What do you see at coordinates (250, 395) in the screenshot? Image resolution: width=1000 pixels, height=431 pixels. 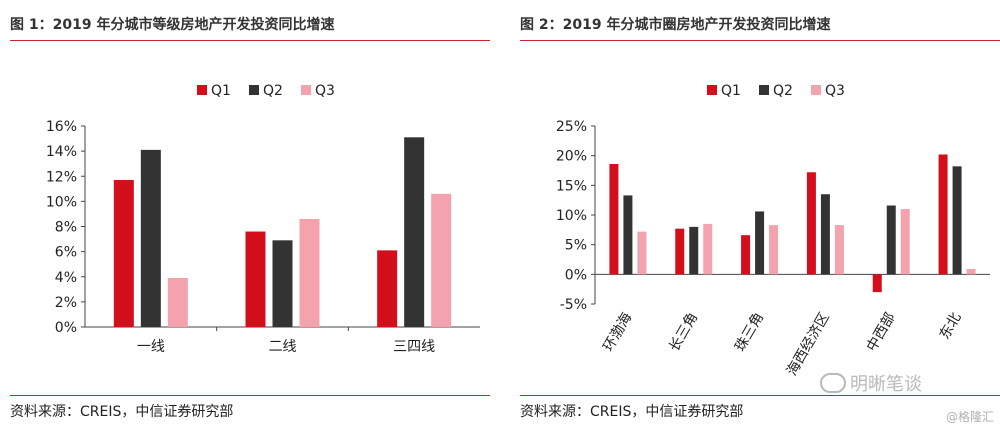 I see `figure-1-bottom-rule` at bounding box center [250, 395].